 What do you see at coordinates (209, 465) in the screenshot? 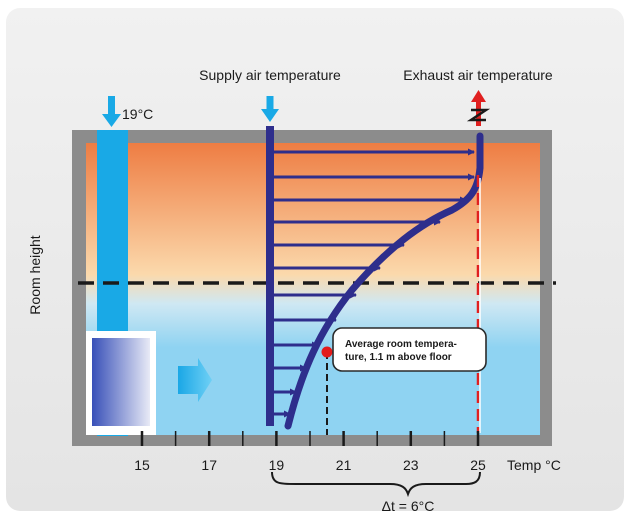
I see `axis-tick-label: 17` at bounding box center [209, 465].